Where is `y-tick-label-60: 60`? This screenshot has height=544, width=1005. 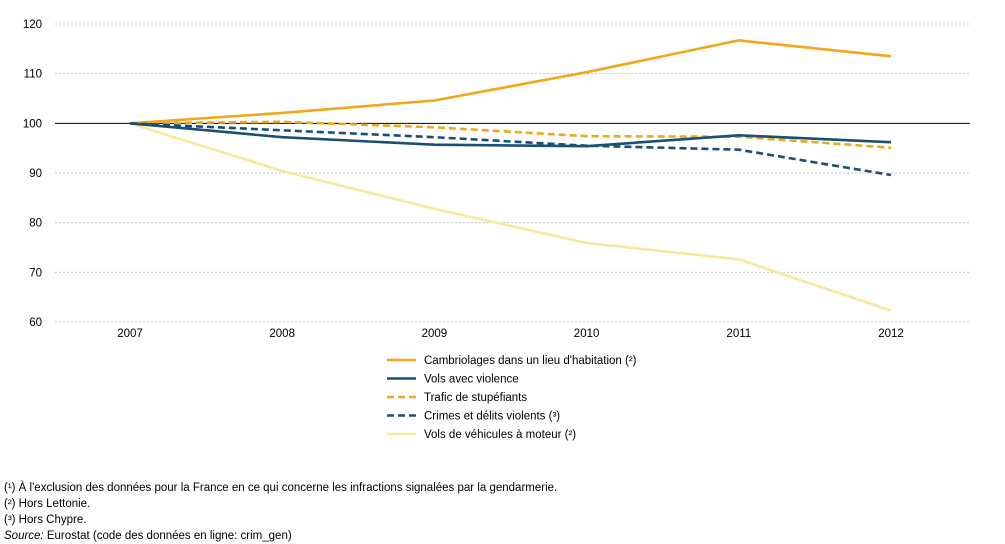
y-tick-label-60: 60 is located at coordinates (35, 323).